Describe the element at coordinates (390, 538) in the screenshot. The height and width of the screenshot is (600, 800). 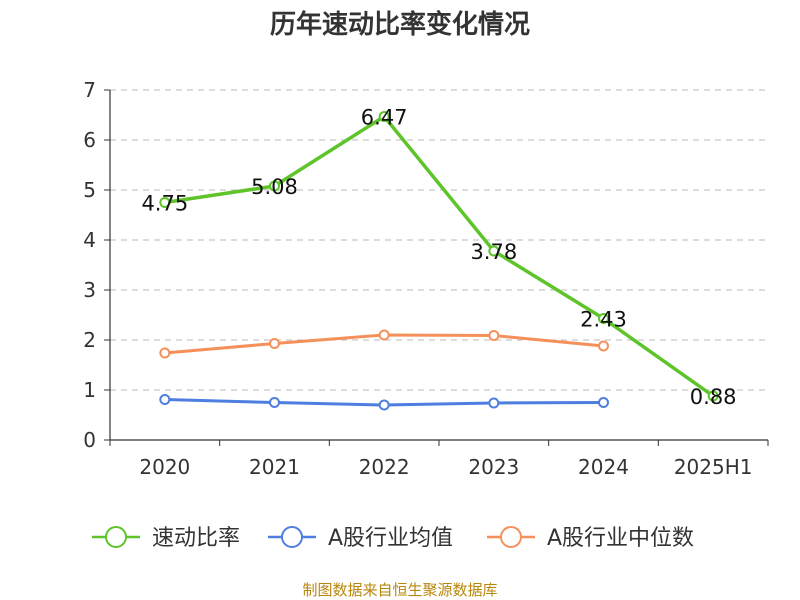
I see `legend-label: A股行业均值` at that location.